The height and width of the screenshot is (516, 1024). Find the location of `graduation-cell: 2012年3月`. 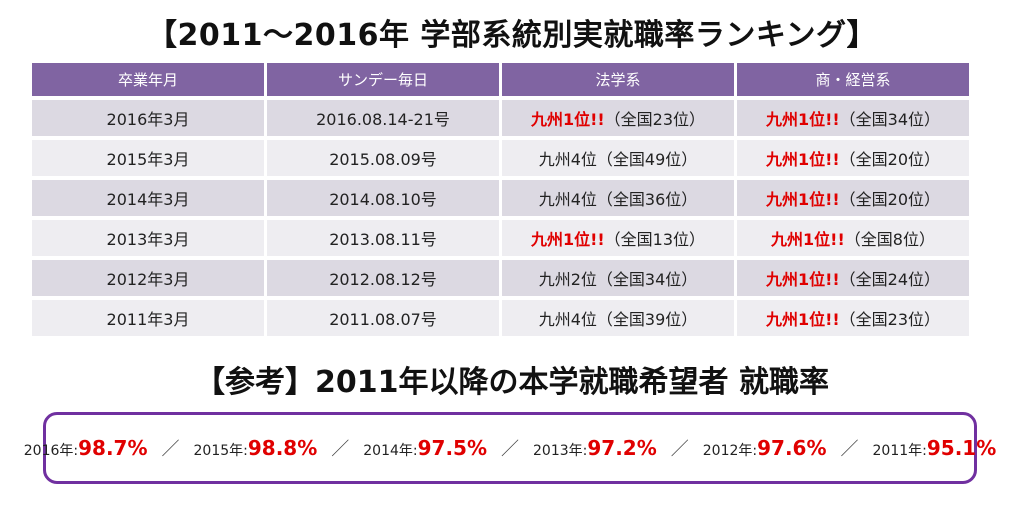

graduation-cell: 2012年3月 is located at coordinates (148, 278).